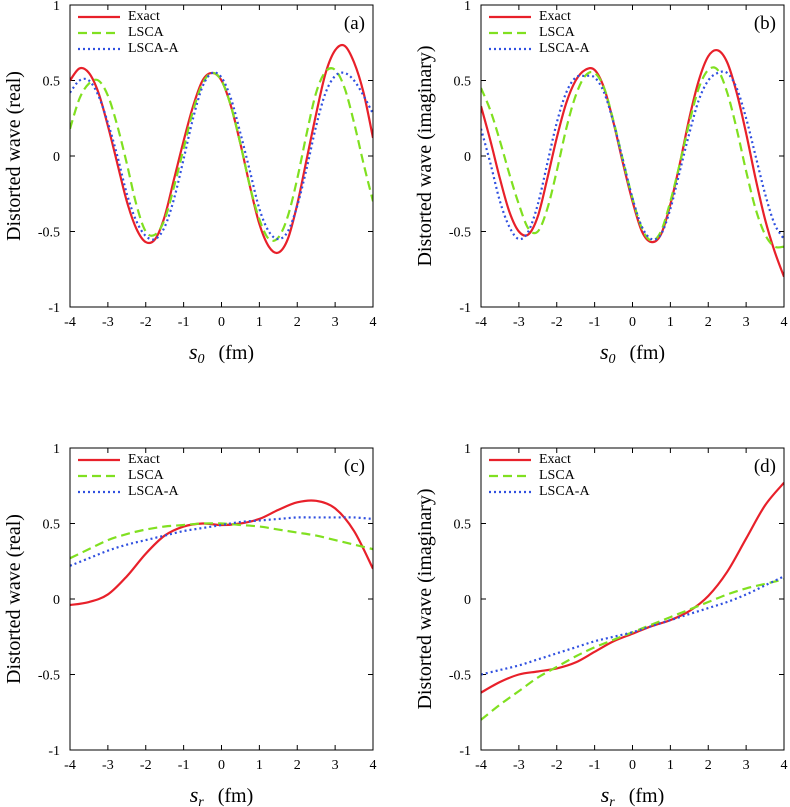 This screenshot has height=807, width=790. I want to click on panel-label: (a), so click(354, 23).